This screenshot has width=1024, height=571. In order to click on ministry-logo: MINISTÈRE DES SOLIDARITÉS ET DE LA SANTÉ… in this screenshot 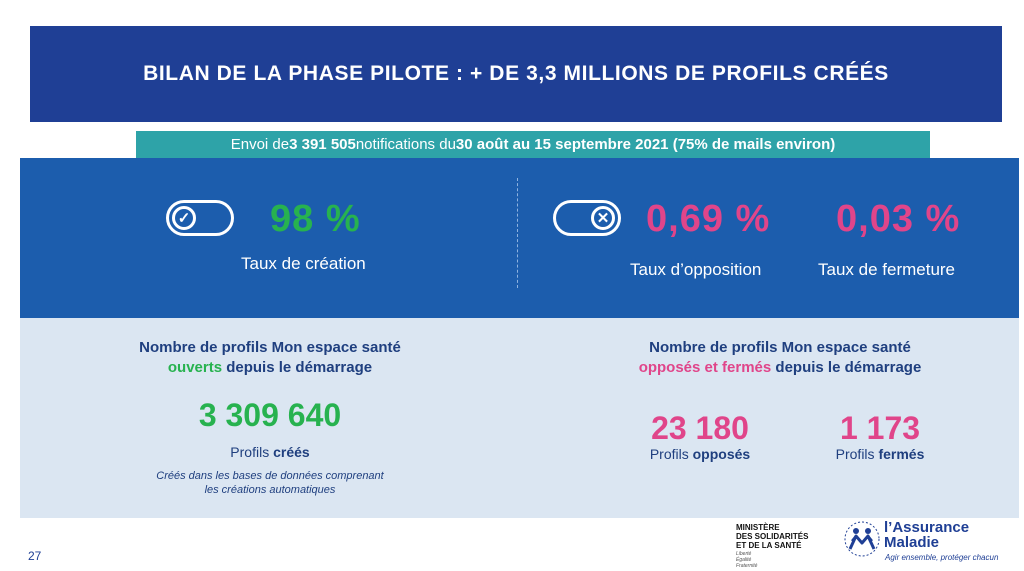, I will do `click(786, 546)`.